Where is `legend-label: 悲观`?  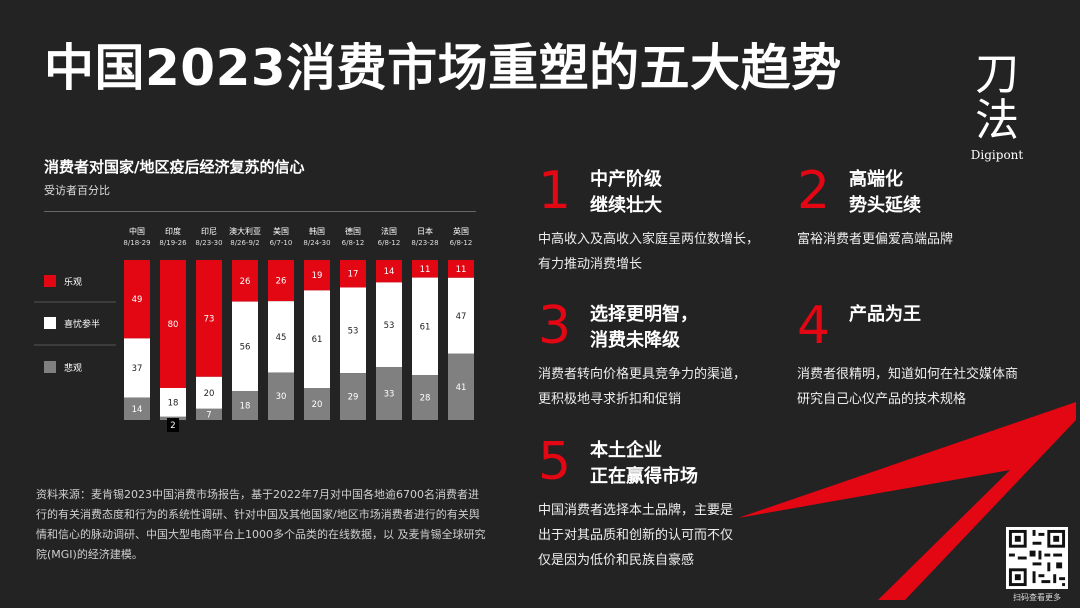 legend-label: 悲观 is located at coordinates (73, 368).